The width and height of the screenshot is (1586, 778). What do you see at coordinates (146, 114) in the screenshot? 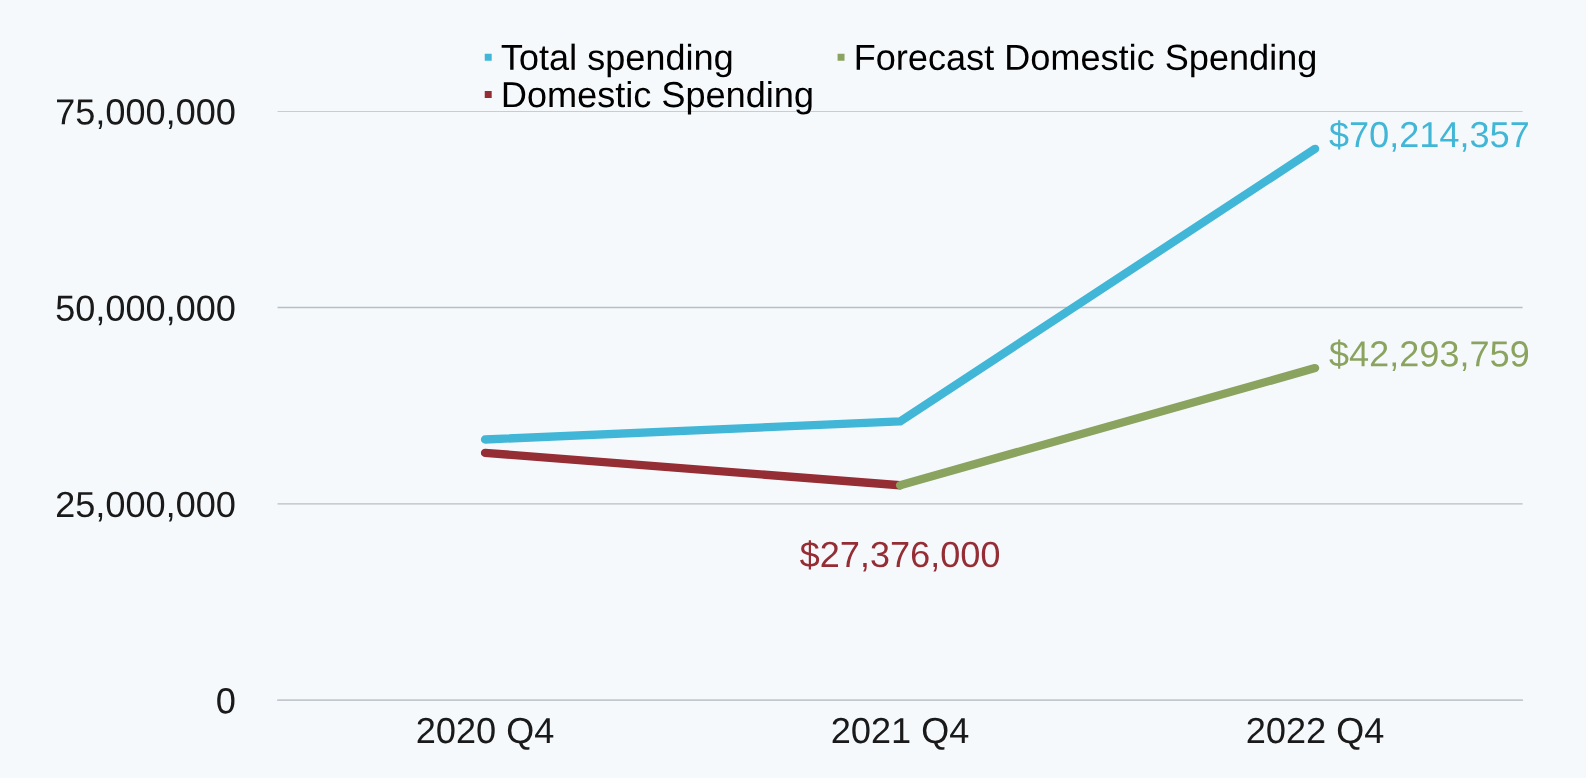
I see `y-tick-label: 75,000,000` at bounding box center [146, 114].